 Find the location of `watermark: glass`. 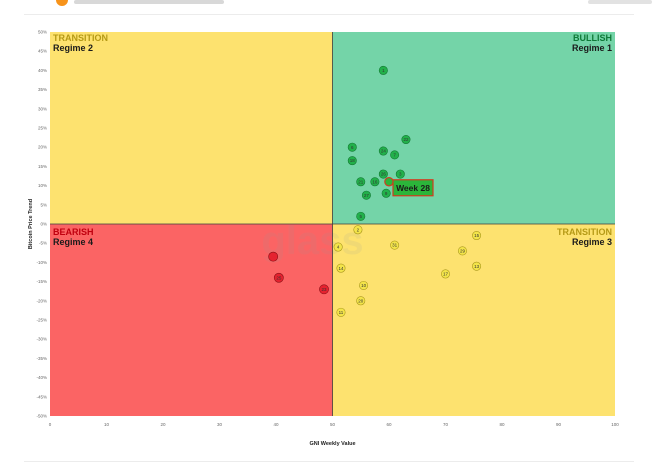

watermark: glass is located at coordinates (312, 241).